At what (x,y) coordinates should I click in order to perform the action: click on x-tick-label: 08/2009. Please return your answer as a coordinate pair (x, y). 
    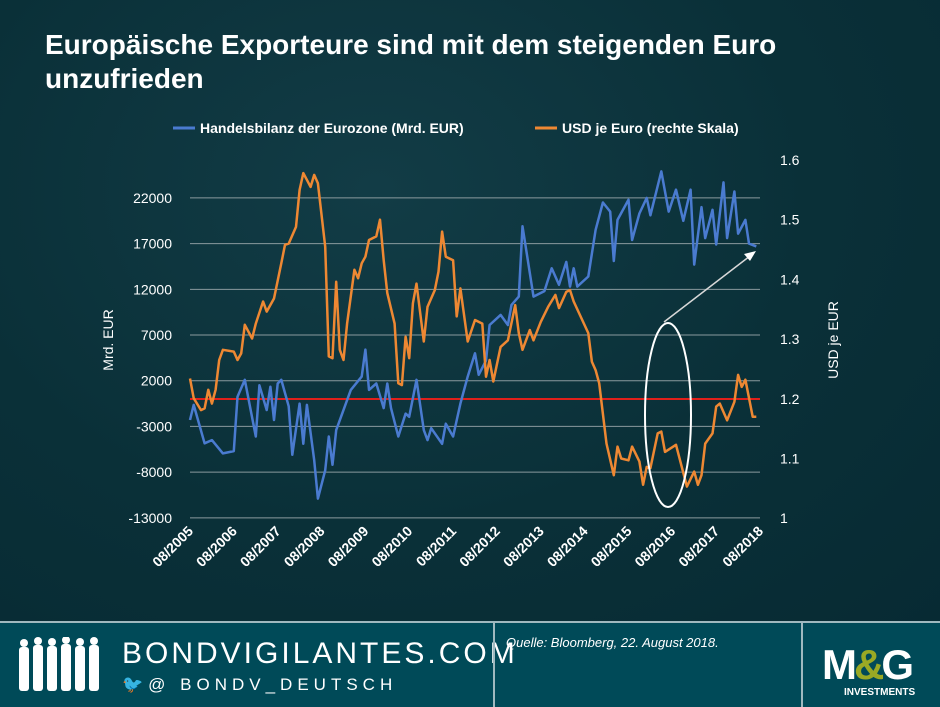
    Looking at the image, I should click on (347, 546).